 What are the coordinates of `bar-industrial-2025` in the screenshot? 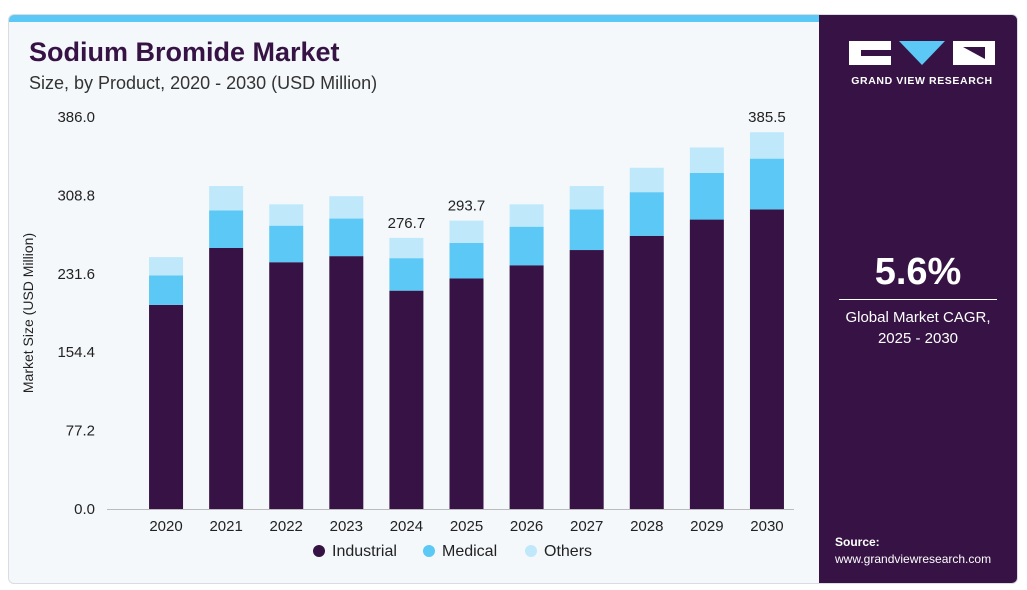 It's located at (466, 393).